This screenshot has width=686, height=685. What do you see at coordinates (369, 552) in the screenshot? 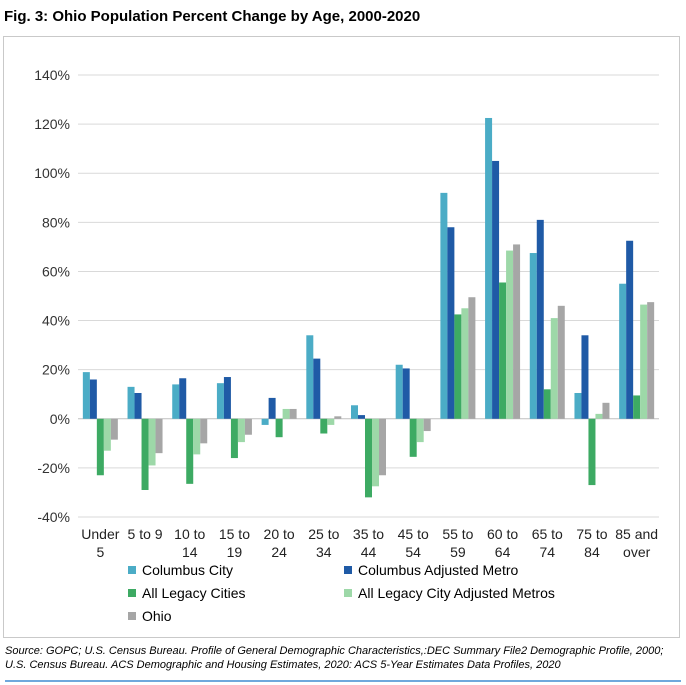
I see `x-tick-label: 44` at bounding box center [369, 552].